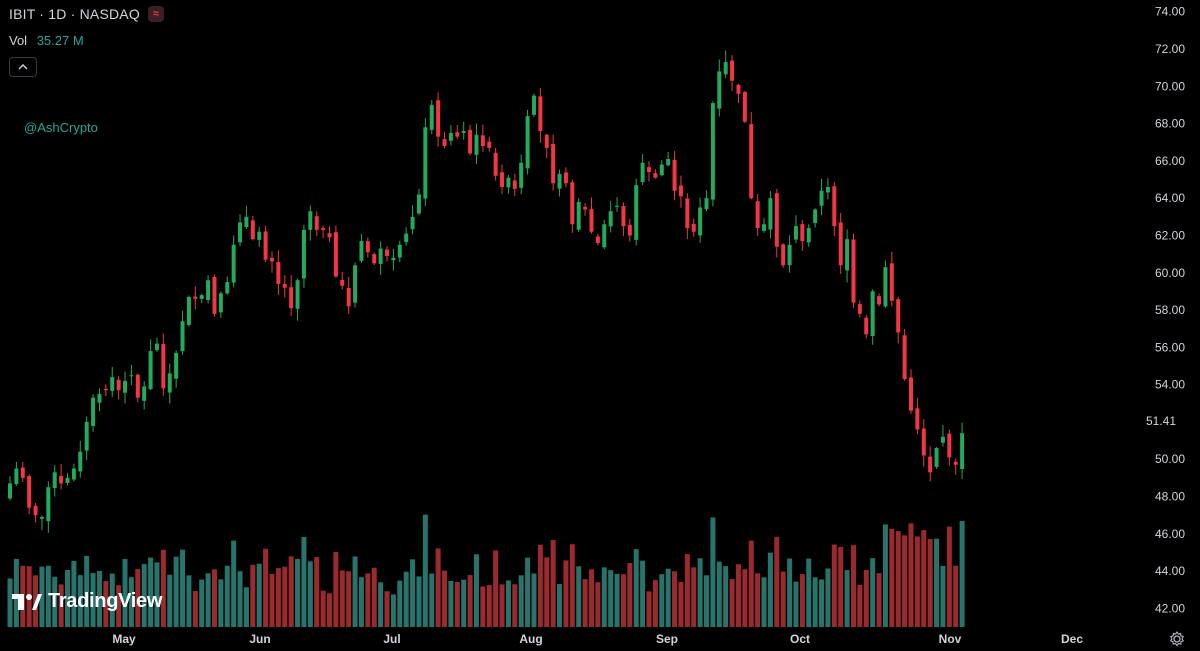  What do you see at coordinates (1170, 534) in the screenshot?
I see `price-tick-label: 46.00` at bounding box center [1170, 534].